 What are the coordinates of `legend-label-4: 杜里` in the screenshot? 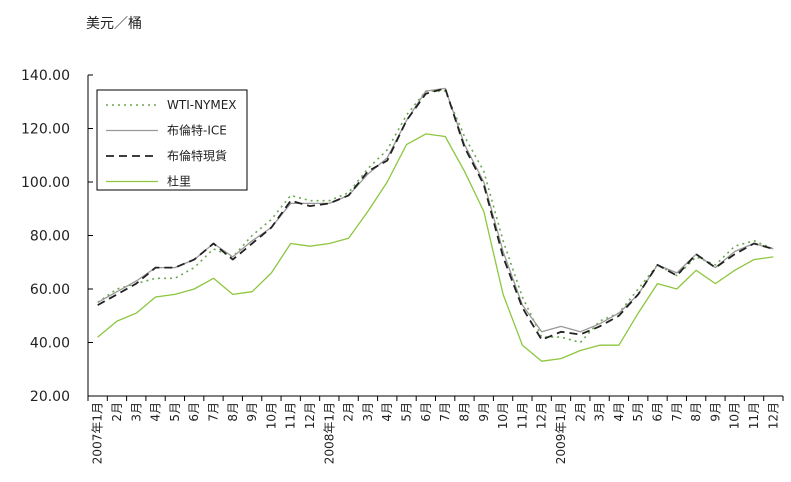 It's located at (179, 181).